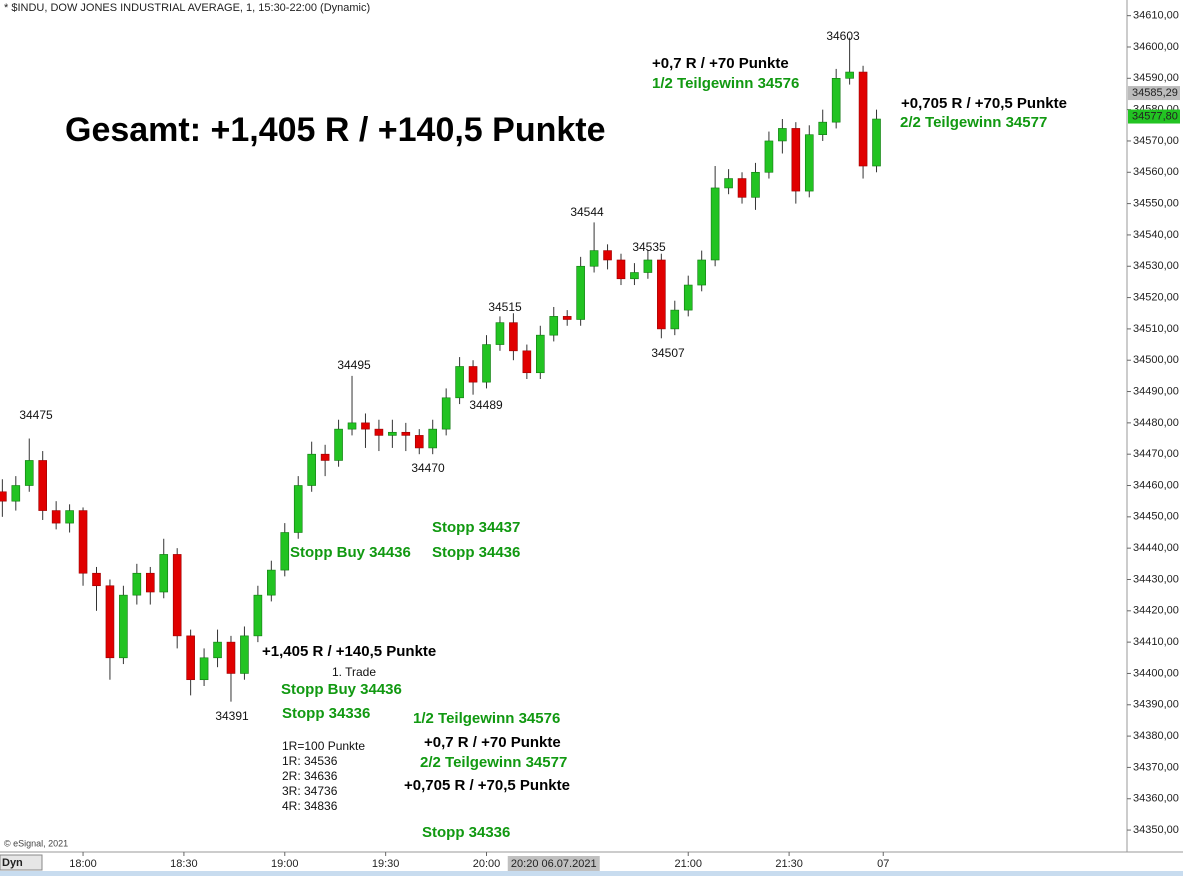 This screenshot has width=1183, height=876. What do you see at coordinates (1156, 297) in the screenshot?
I see `y-tick-label: 34520,00` at bounding box center [1156, 297].